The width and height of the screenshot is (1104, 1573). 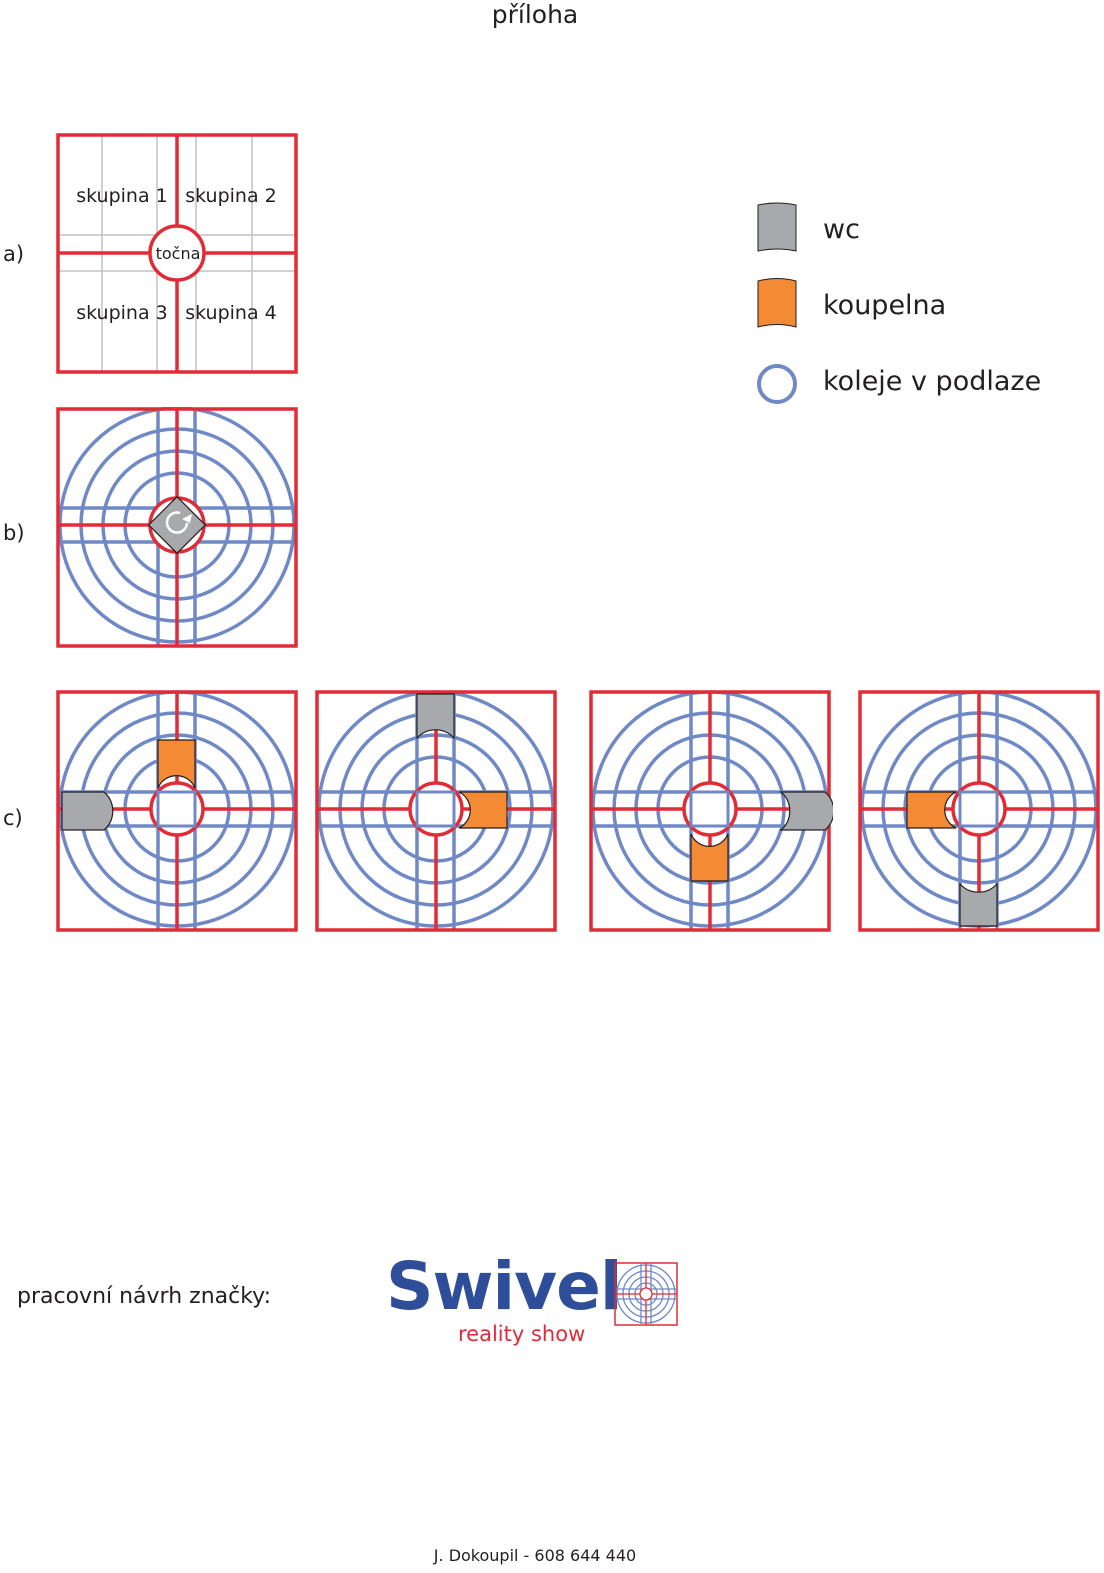 What do you see at coordinates (535, 1555) in the screenshot?
I see `author-contact: J. Dokoupil - 608 644 440` at bounding box center [535, 1555].